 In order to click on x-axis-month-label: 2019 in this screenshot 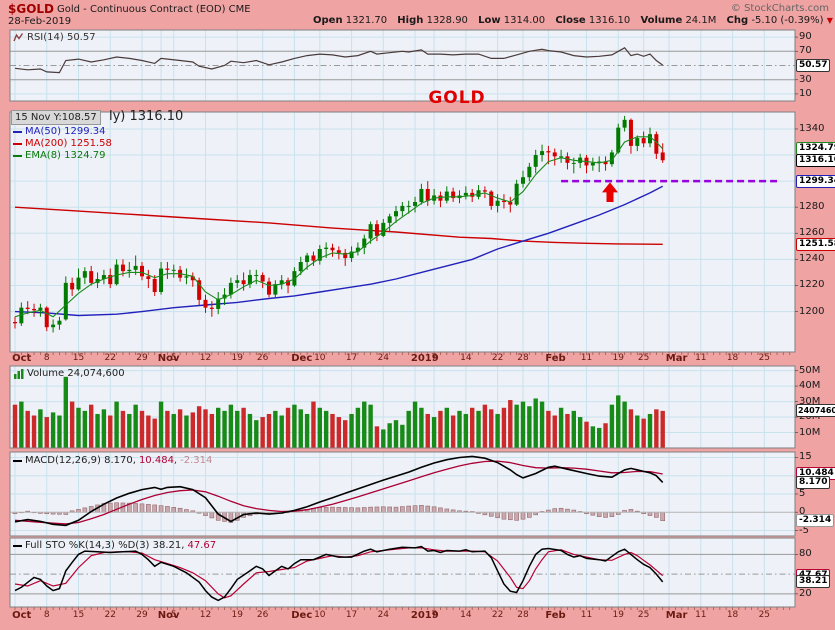, I will do `click(424, 358)`.